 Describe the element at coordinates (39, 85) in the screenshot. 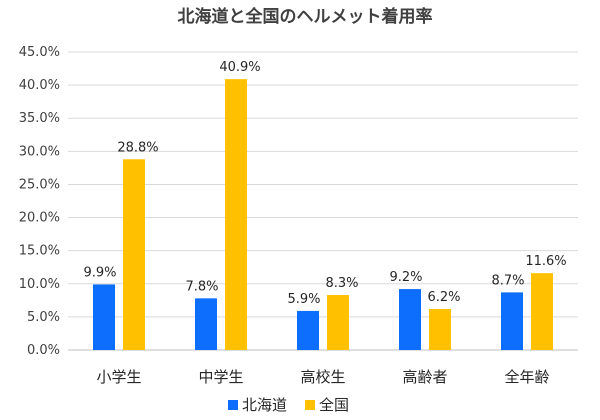

I see `y-tick-label: 40.0%` at that location.